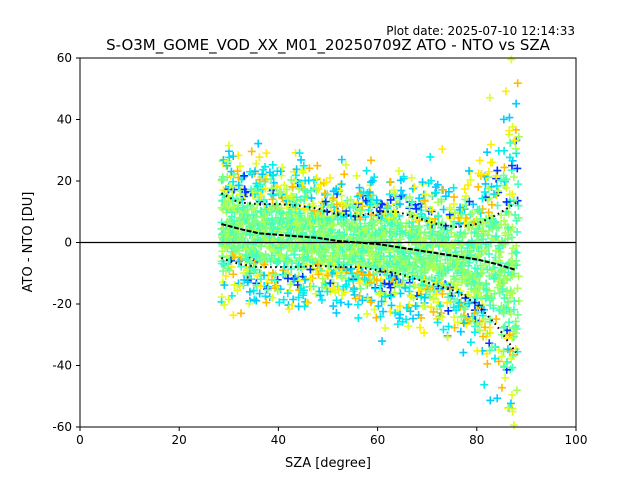 The height and width of the screenshot is (480, 640). What do you see at coordinates (377, 440) in the screenshot?
I see `x-tick-label: 60` at bounding box center [377, 440].